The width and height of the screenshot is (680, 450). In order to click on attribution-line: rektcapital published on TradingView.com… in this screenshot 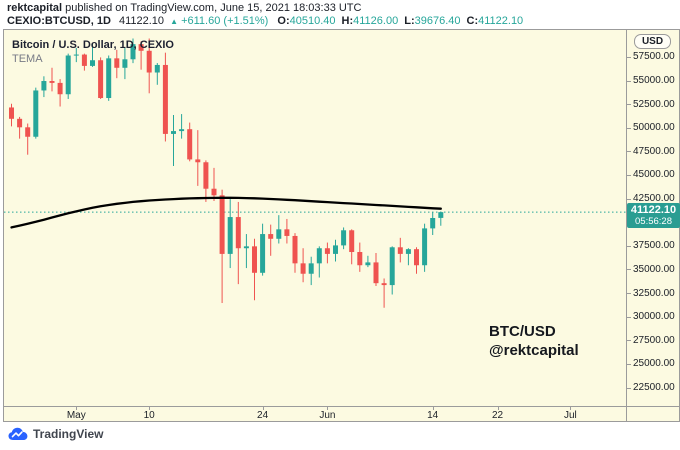, I will do `click(184, 8)`.